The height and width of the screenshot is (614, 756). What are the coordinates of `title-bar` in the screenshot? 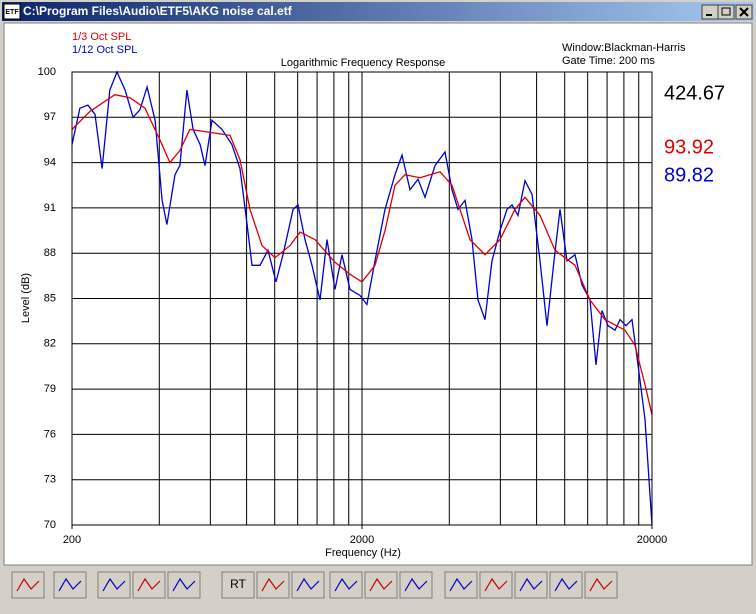 It's located at (378, 11).